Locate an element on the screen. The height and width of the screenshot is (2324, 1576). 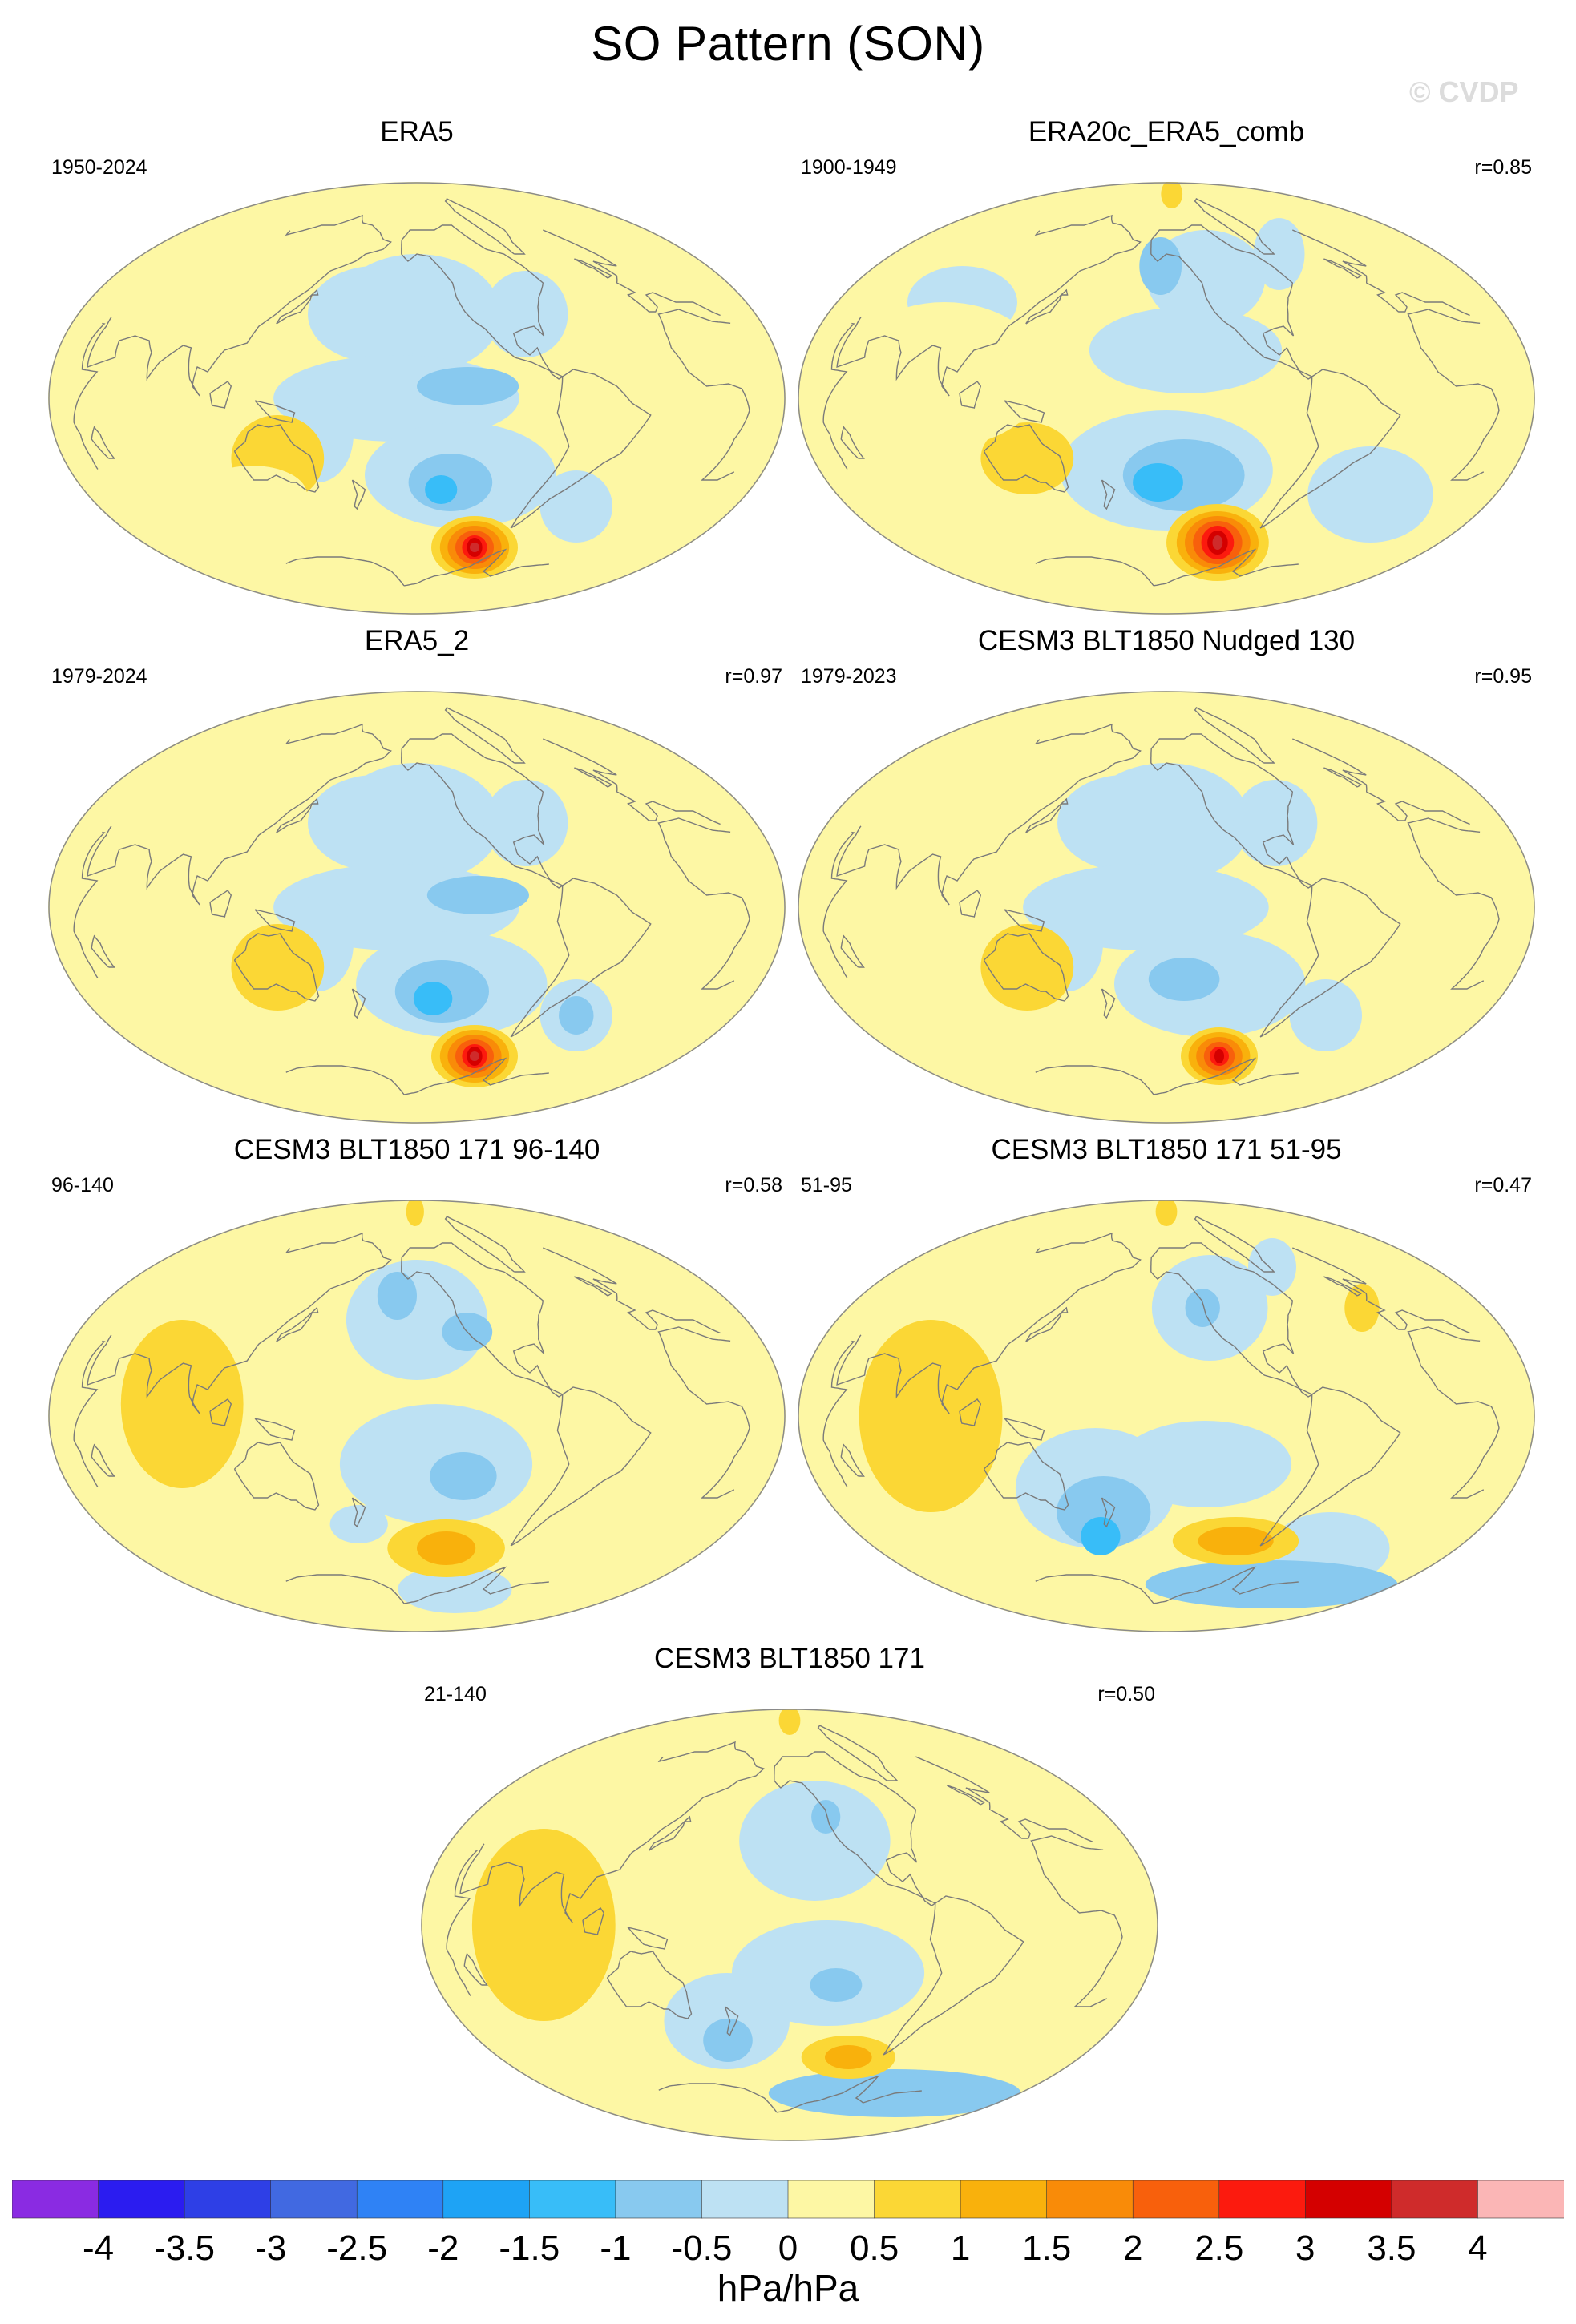
panel-correlation: r=0.85 is located at coordinates (1503, 167).